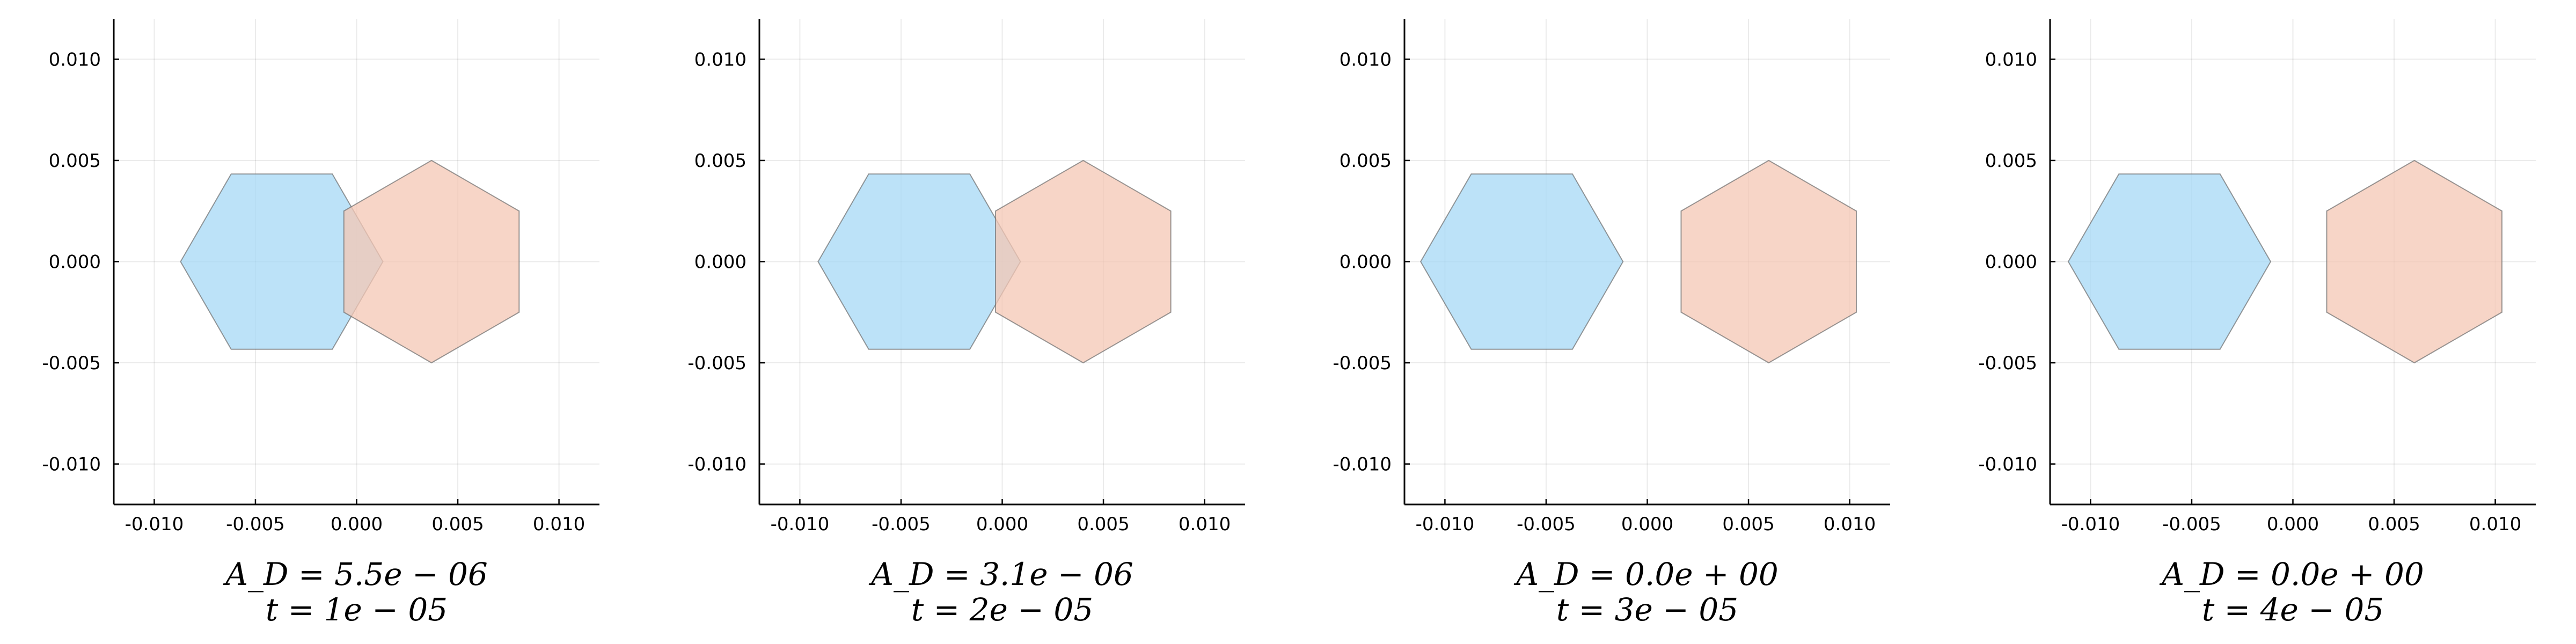 The height and width of the screenshot is (644, 2576). I want to click on caption-area: A_D = 5.5e − 06, so click(355, 574).